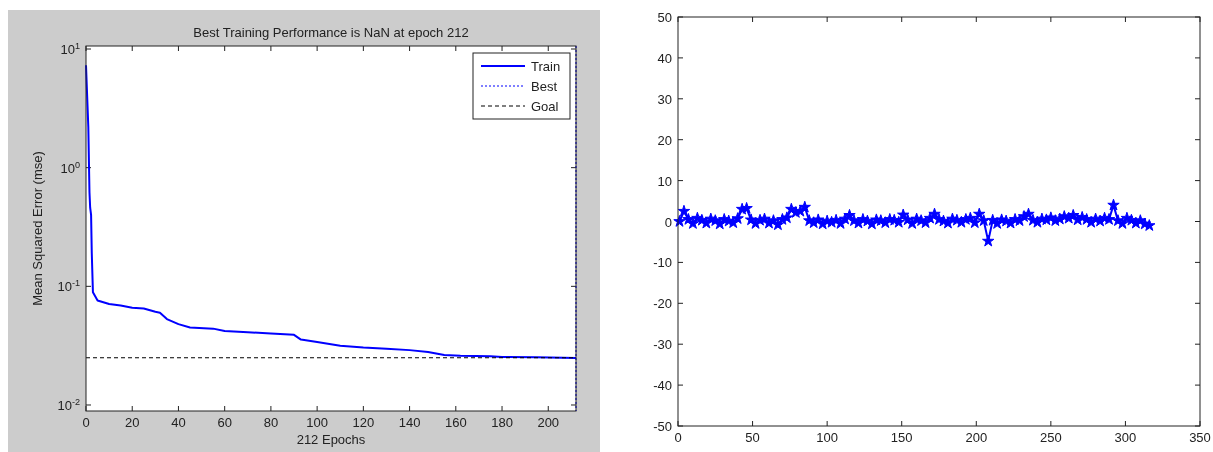 This screenshot has height=452, width=1213. What do you see at coordinates (68, 286) in the screenshot?
I see `y-tick-label: 10$^{-1}$` at bounding box center [68, 286].